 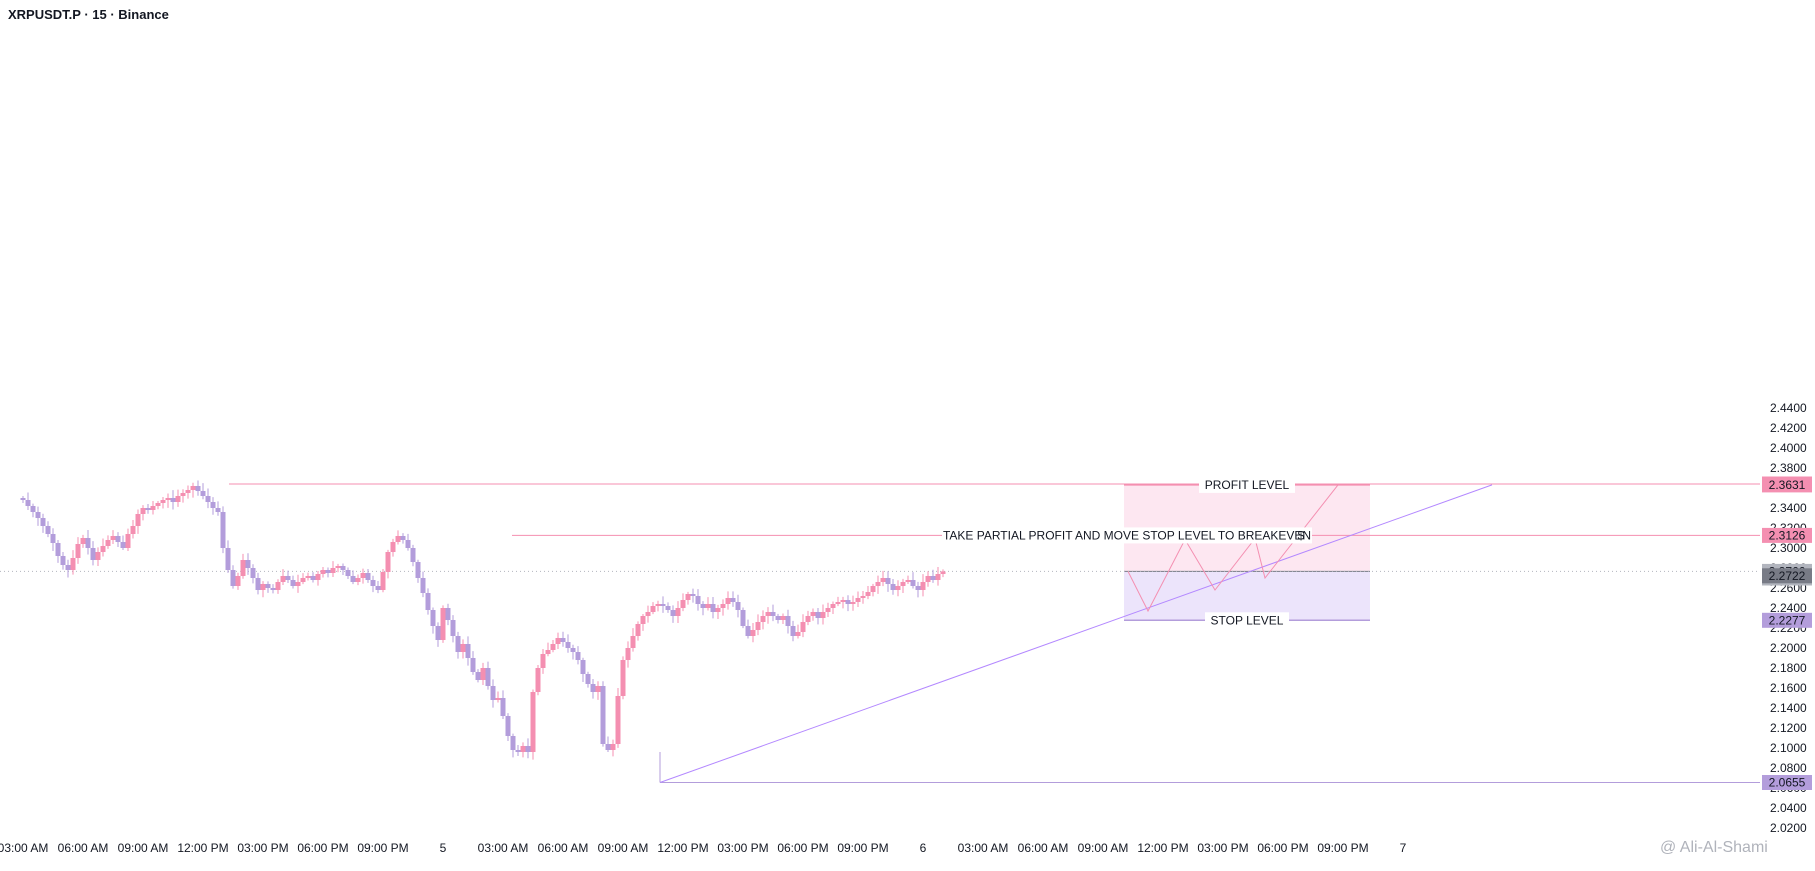 What do you see at coordinates (1788, 808) in the screenshot?
I see `y-tick-label: 2.0400` at bounding box center [1788, 808].